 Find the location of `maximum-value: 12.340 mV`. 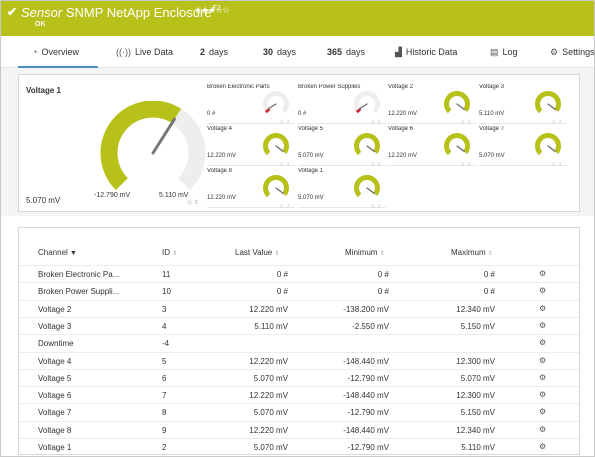

maximum-value: 12.340 mV is located at coordinates (475, 309).